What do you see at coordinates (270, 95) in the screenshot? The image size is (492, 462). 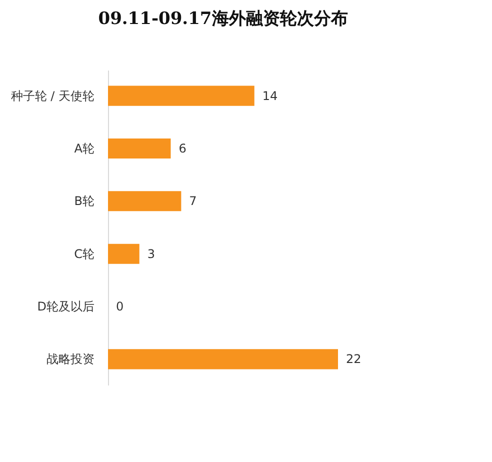 I see `data-label: 14` at bounding box center [270, 95].